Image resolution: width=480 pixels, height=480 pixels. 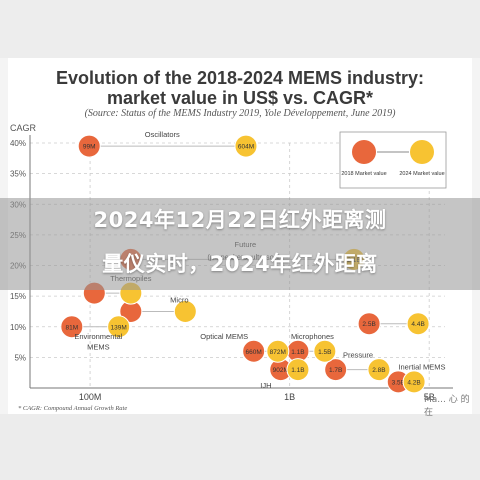 I want to click on legend-marker-2024, so click(x=422, y=152).